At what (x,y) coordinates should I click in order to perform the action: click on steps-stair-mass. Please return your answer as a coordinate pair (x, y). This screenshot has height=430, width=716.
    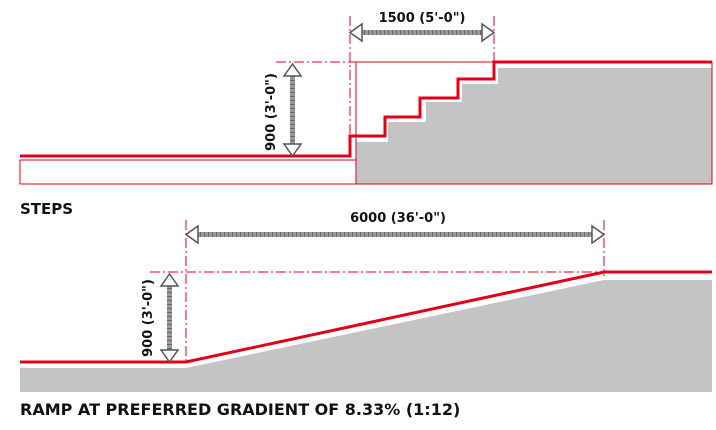
    Looking at the image, I should click on (534, 126).